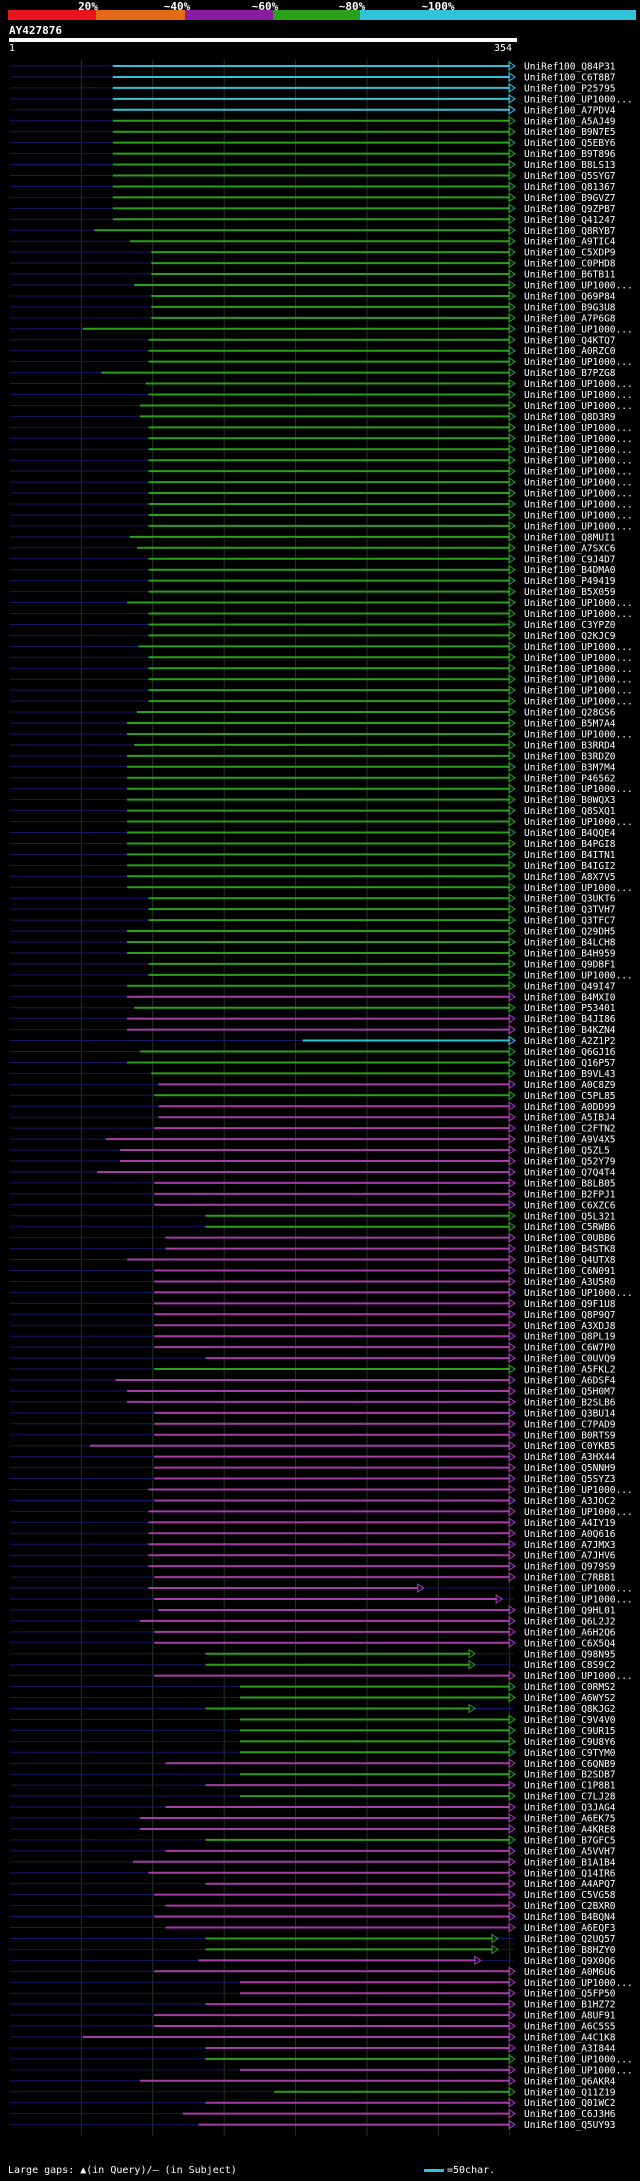 This screenshot has height=2181, width=640. I want to click on hit-label: UniRef100_A0C8Z9, so click(570, 1085).